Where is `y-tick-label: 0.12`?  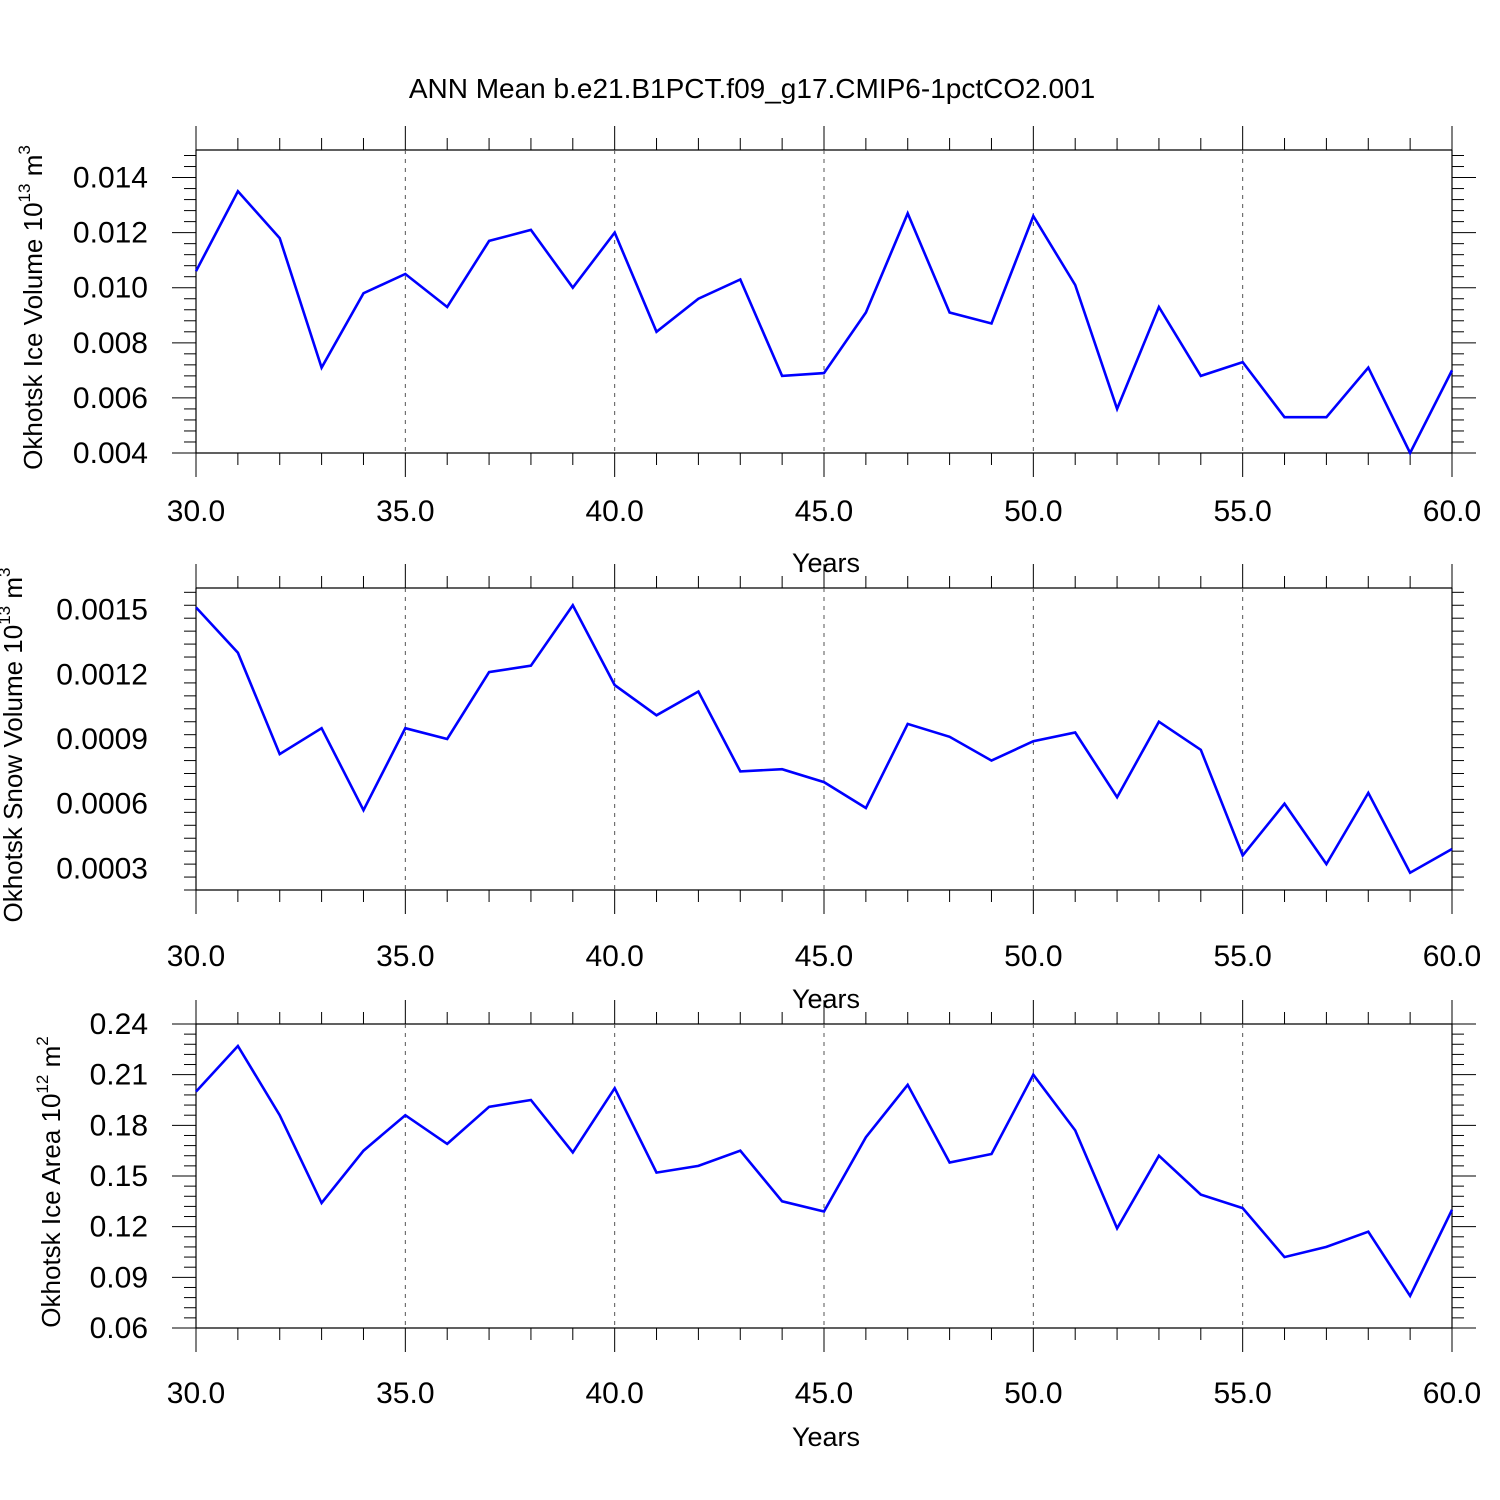 y-tick-label: 0.12 is located at coordinates (119, 1227).